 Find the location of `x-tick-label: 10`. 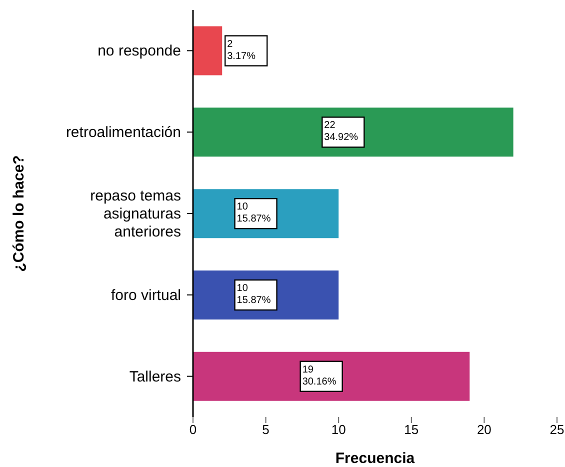

x-tick-label: 10 is located at coordinates (338, 430).